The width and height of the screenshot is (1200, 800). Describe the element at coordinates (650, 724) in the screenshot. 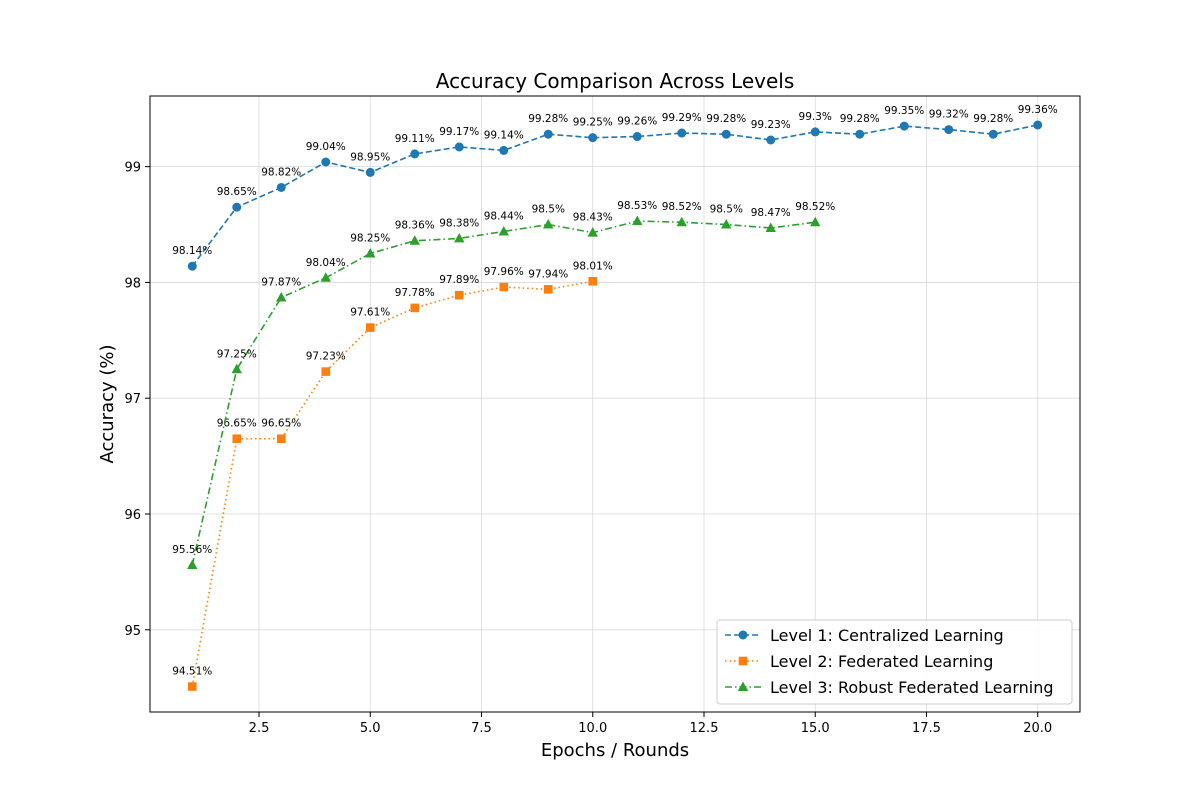

I see `x-axis: 2.5 5.0 7.5 10.0 12.5 15.0 17.5 20.0` at that location.